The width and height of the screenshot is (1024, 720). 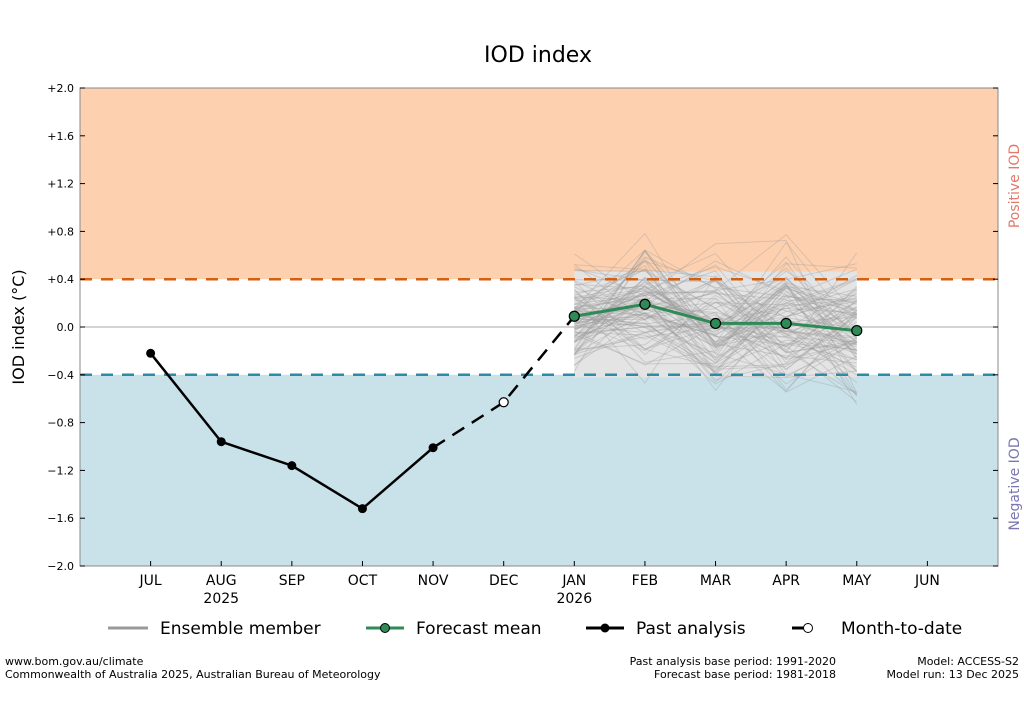 I want to click on x-tick-label: SEP, so click(x=292, y=581).